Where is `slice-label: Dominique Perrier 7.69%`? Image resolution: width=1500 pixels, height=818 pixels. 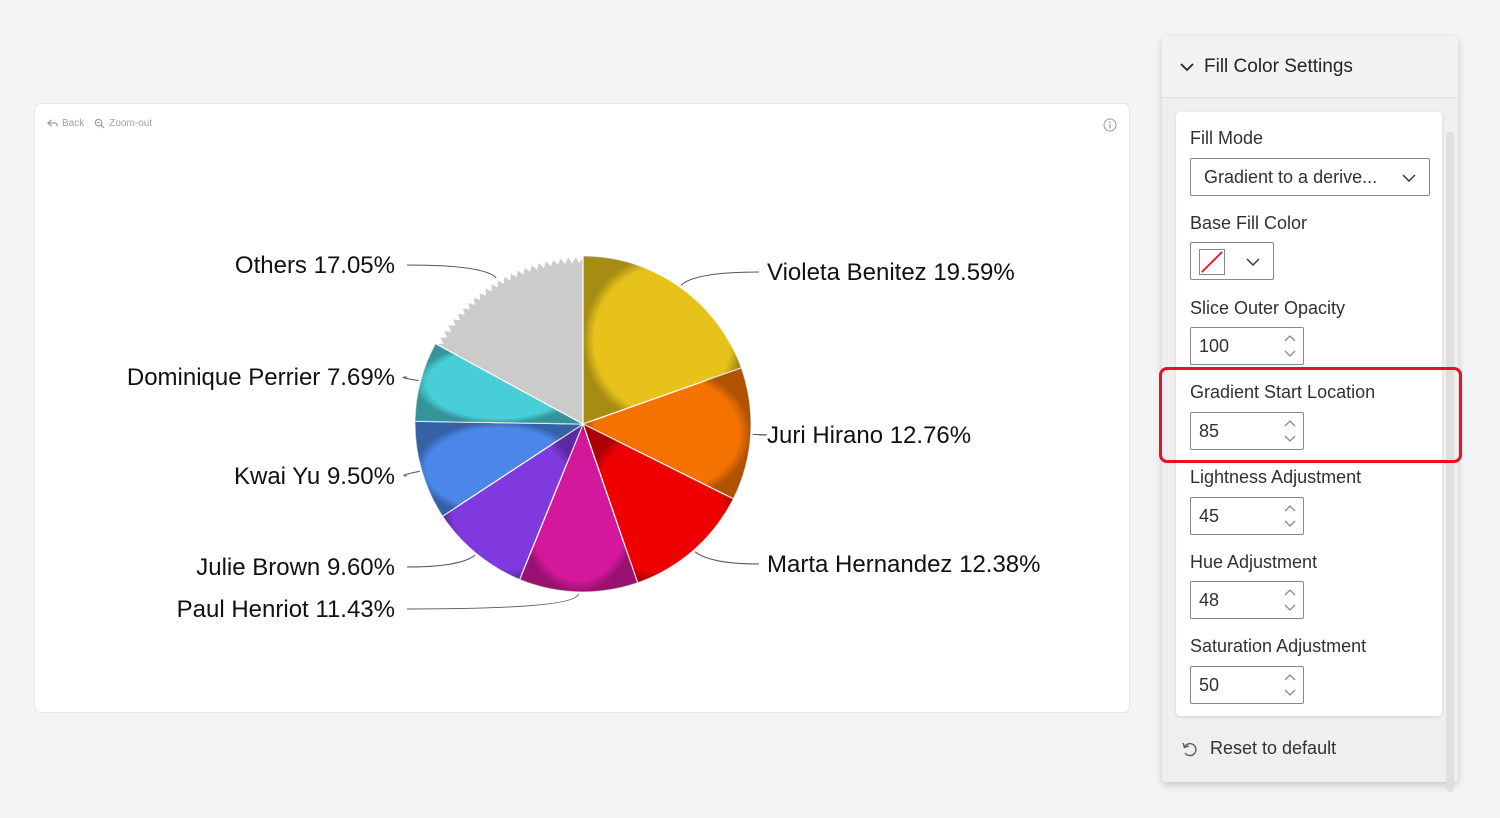
slice-label: Dominique Perrier 7.69% is located at coordinates (261, 377).